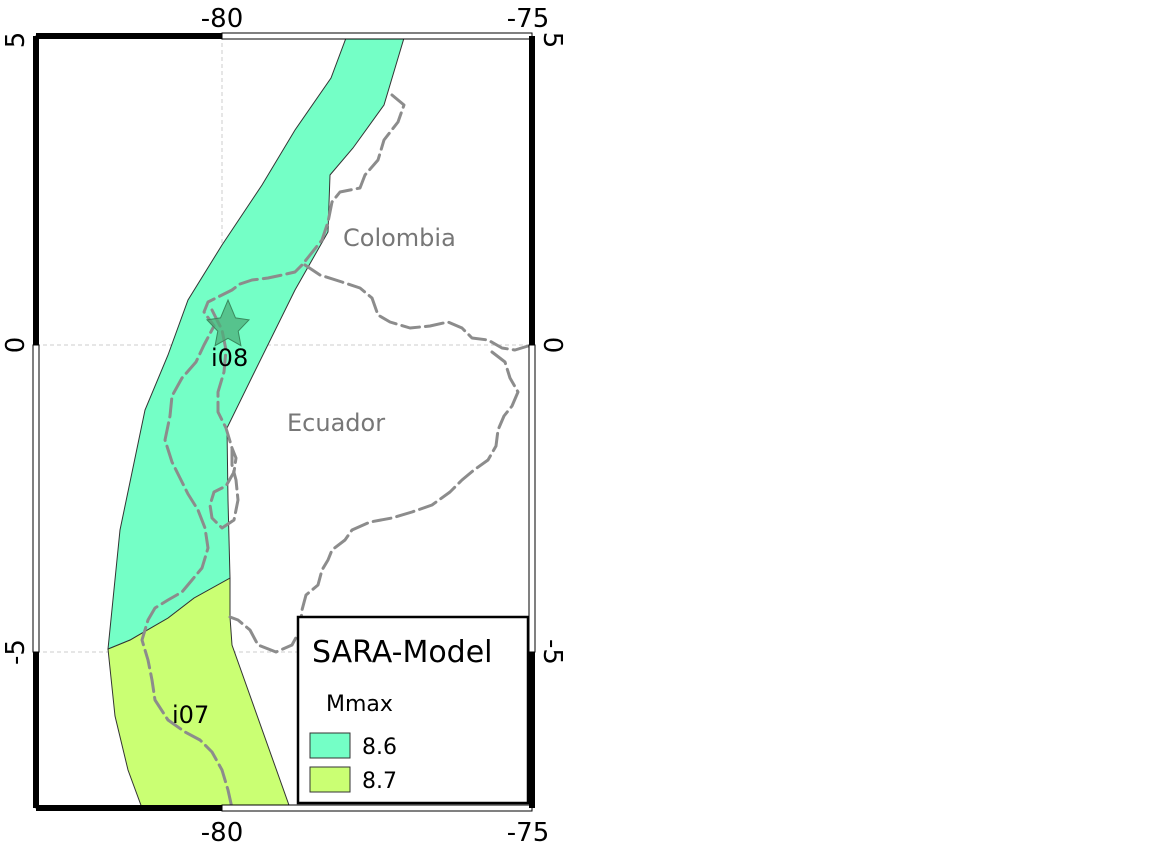 The height and width of the screenshot is (859, 1159). Describe the element at coordinates (379, 781) in the screenshot. I see `legend-item-label: 8.7` at that location.